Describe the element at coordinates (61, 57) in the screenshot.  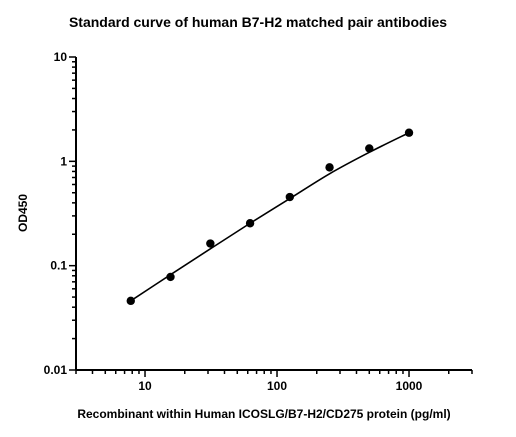
I see `y-tick-label: 10` at that location.